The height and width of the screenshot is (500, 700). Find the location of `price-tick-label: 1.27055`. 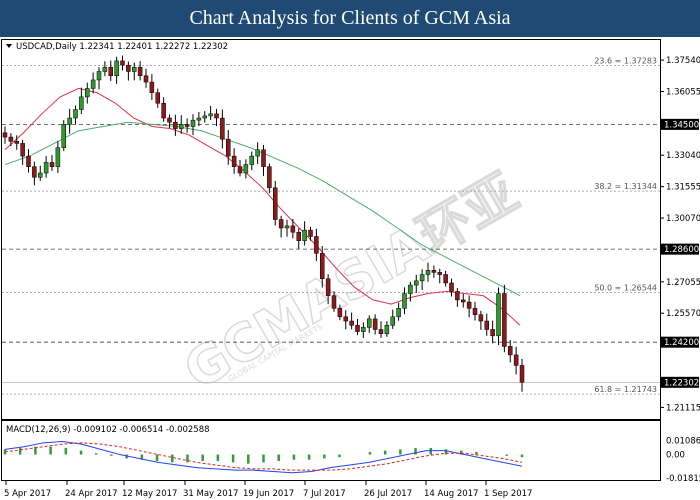

price-tick-label: 1.27055 is located at coordinates (683, 283).